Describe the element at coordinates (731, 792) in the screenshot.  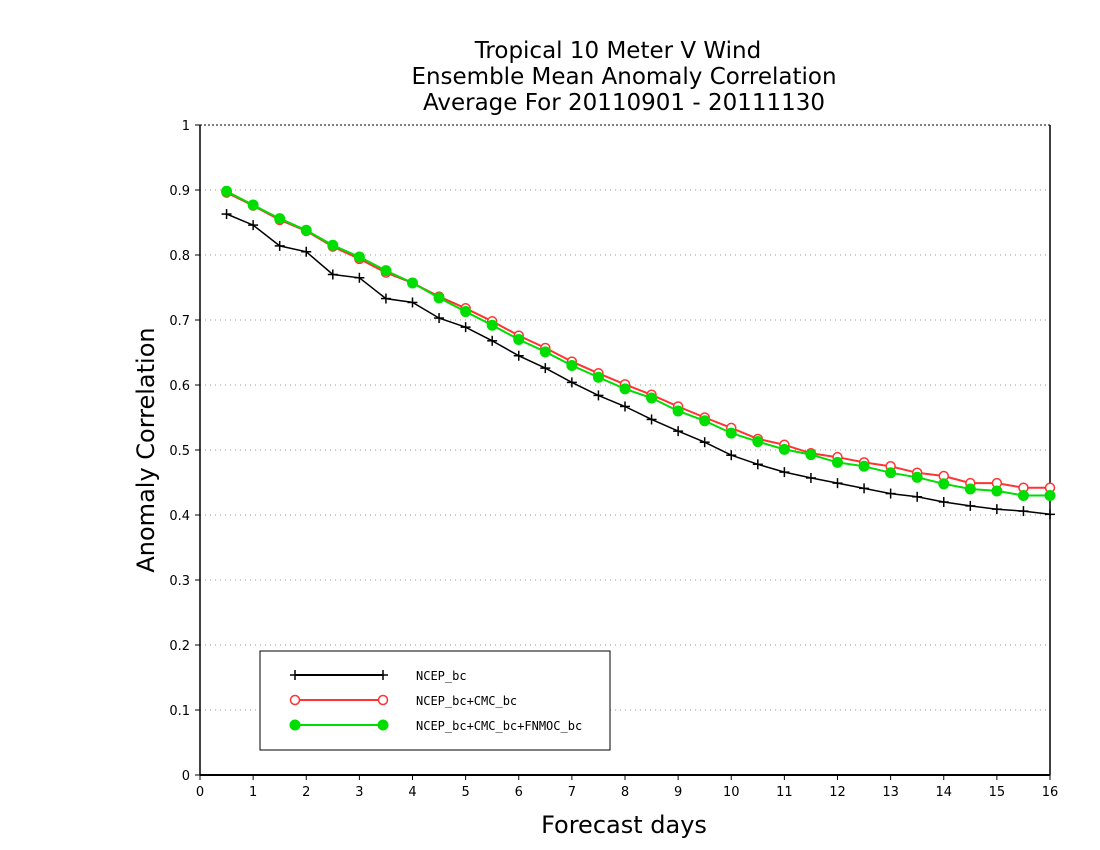
I see `x-tick-label: 10` at that location.